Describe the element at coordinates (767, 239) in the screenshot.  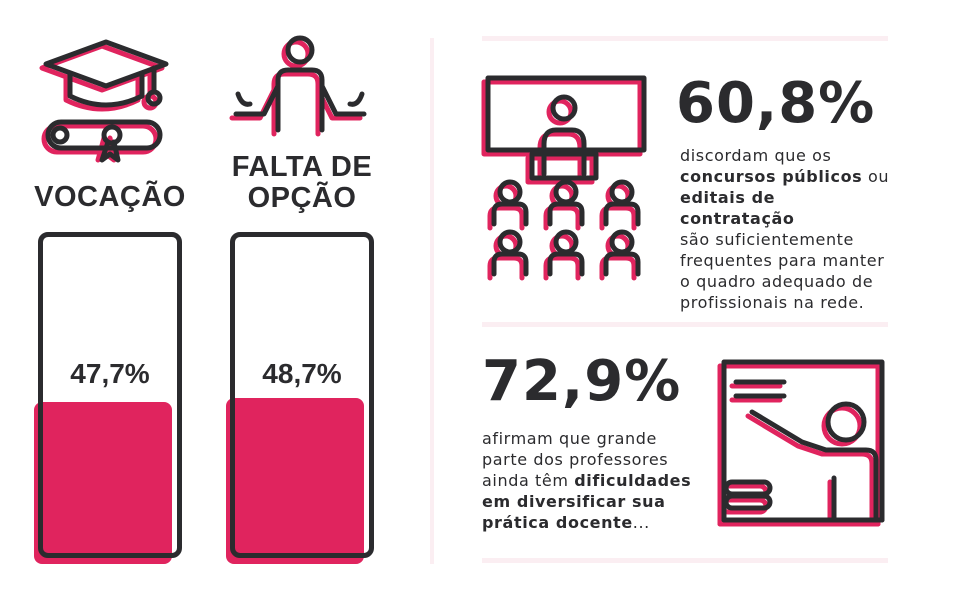
I see `stat1-line4: são suficientemente` at that location.